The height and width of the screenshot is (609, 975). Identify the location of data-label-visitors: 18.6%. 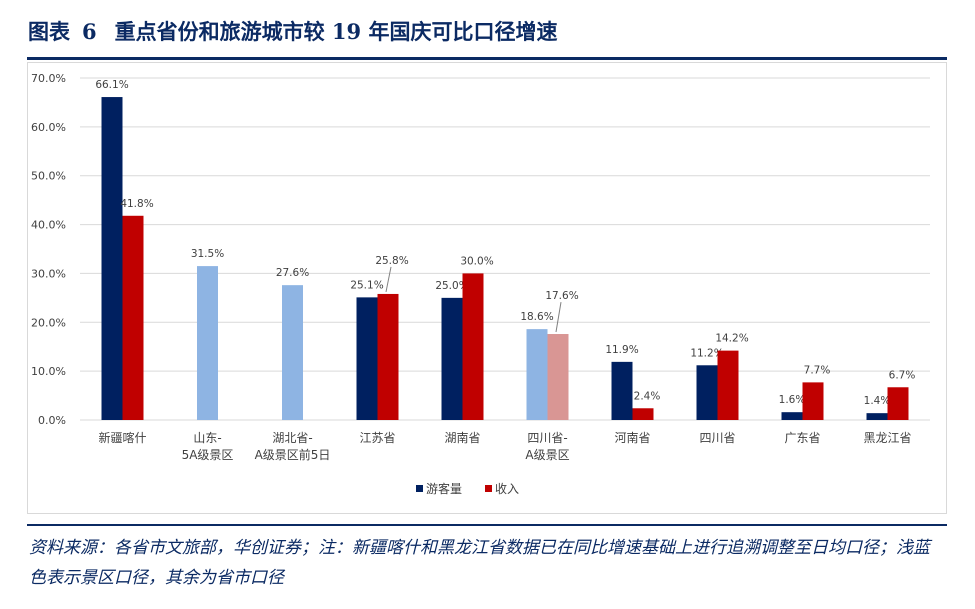
(536, 317).